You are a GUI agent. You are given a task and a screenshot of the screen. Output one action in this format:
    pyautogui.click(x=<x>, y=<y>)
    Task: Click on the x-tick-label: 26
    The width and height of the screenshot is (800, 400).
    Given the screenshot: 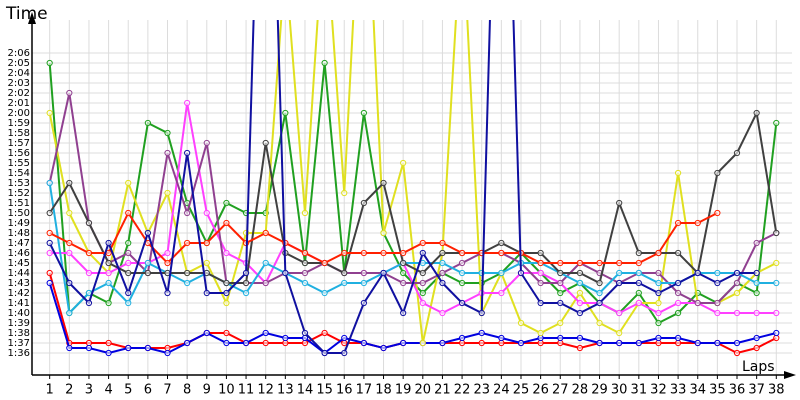 What is the action you would take?
    pyautogui.click(x=540, y=390)
    